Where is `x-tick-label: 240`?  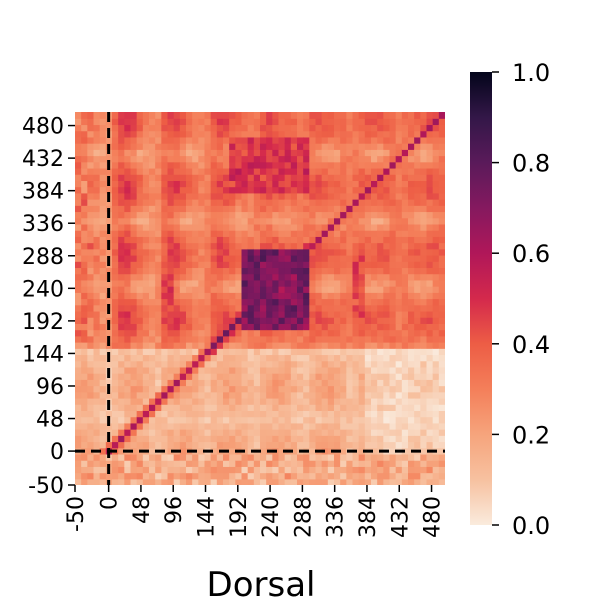 x-tick-label: 240 is located at coordinates (271, 517).